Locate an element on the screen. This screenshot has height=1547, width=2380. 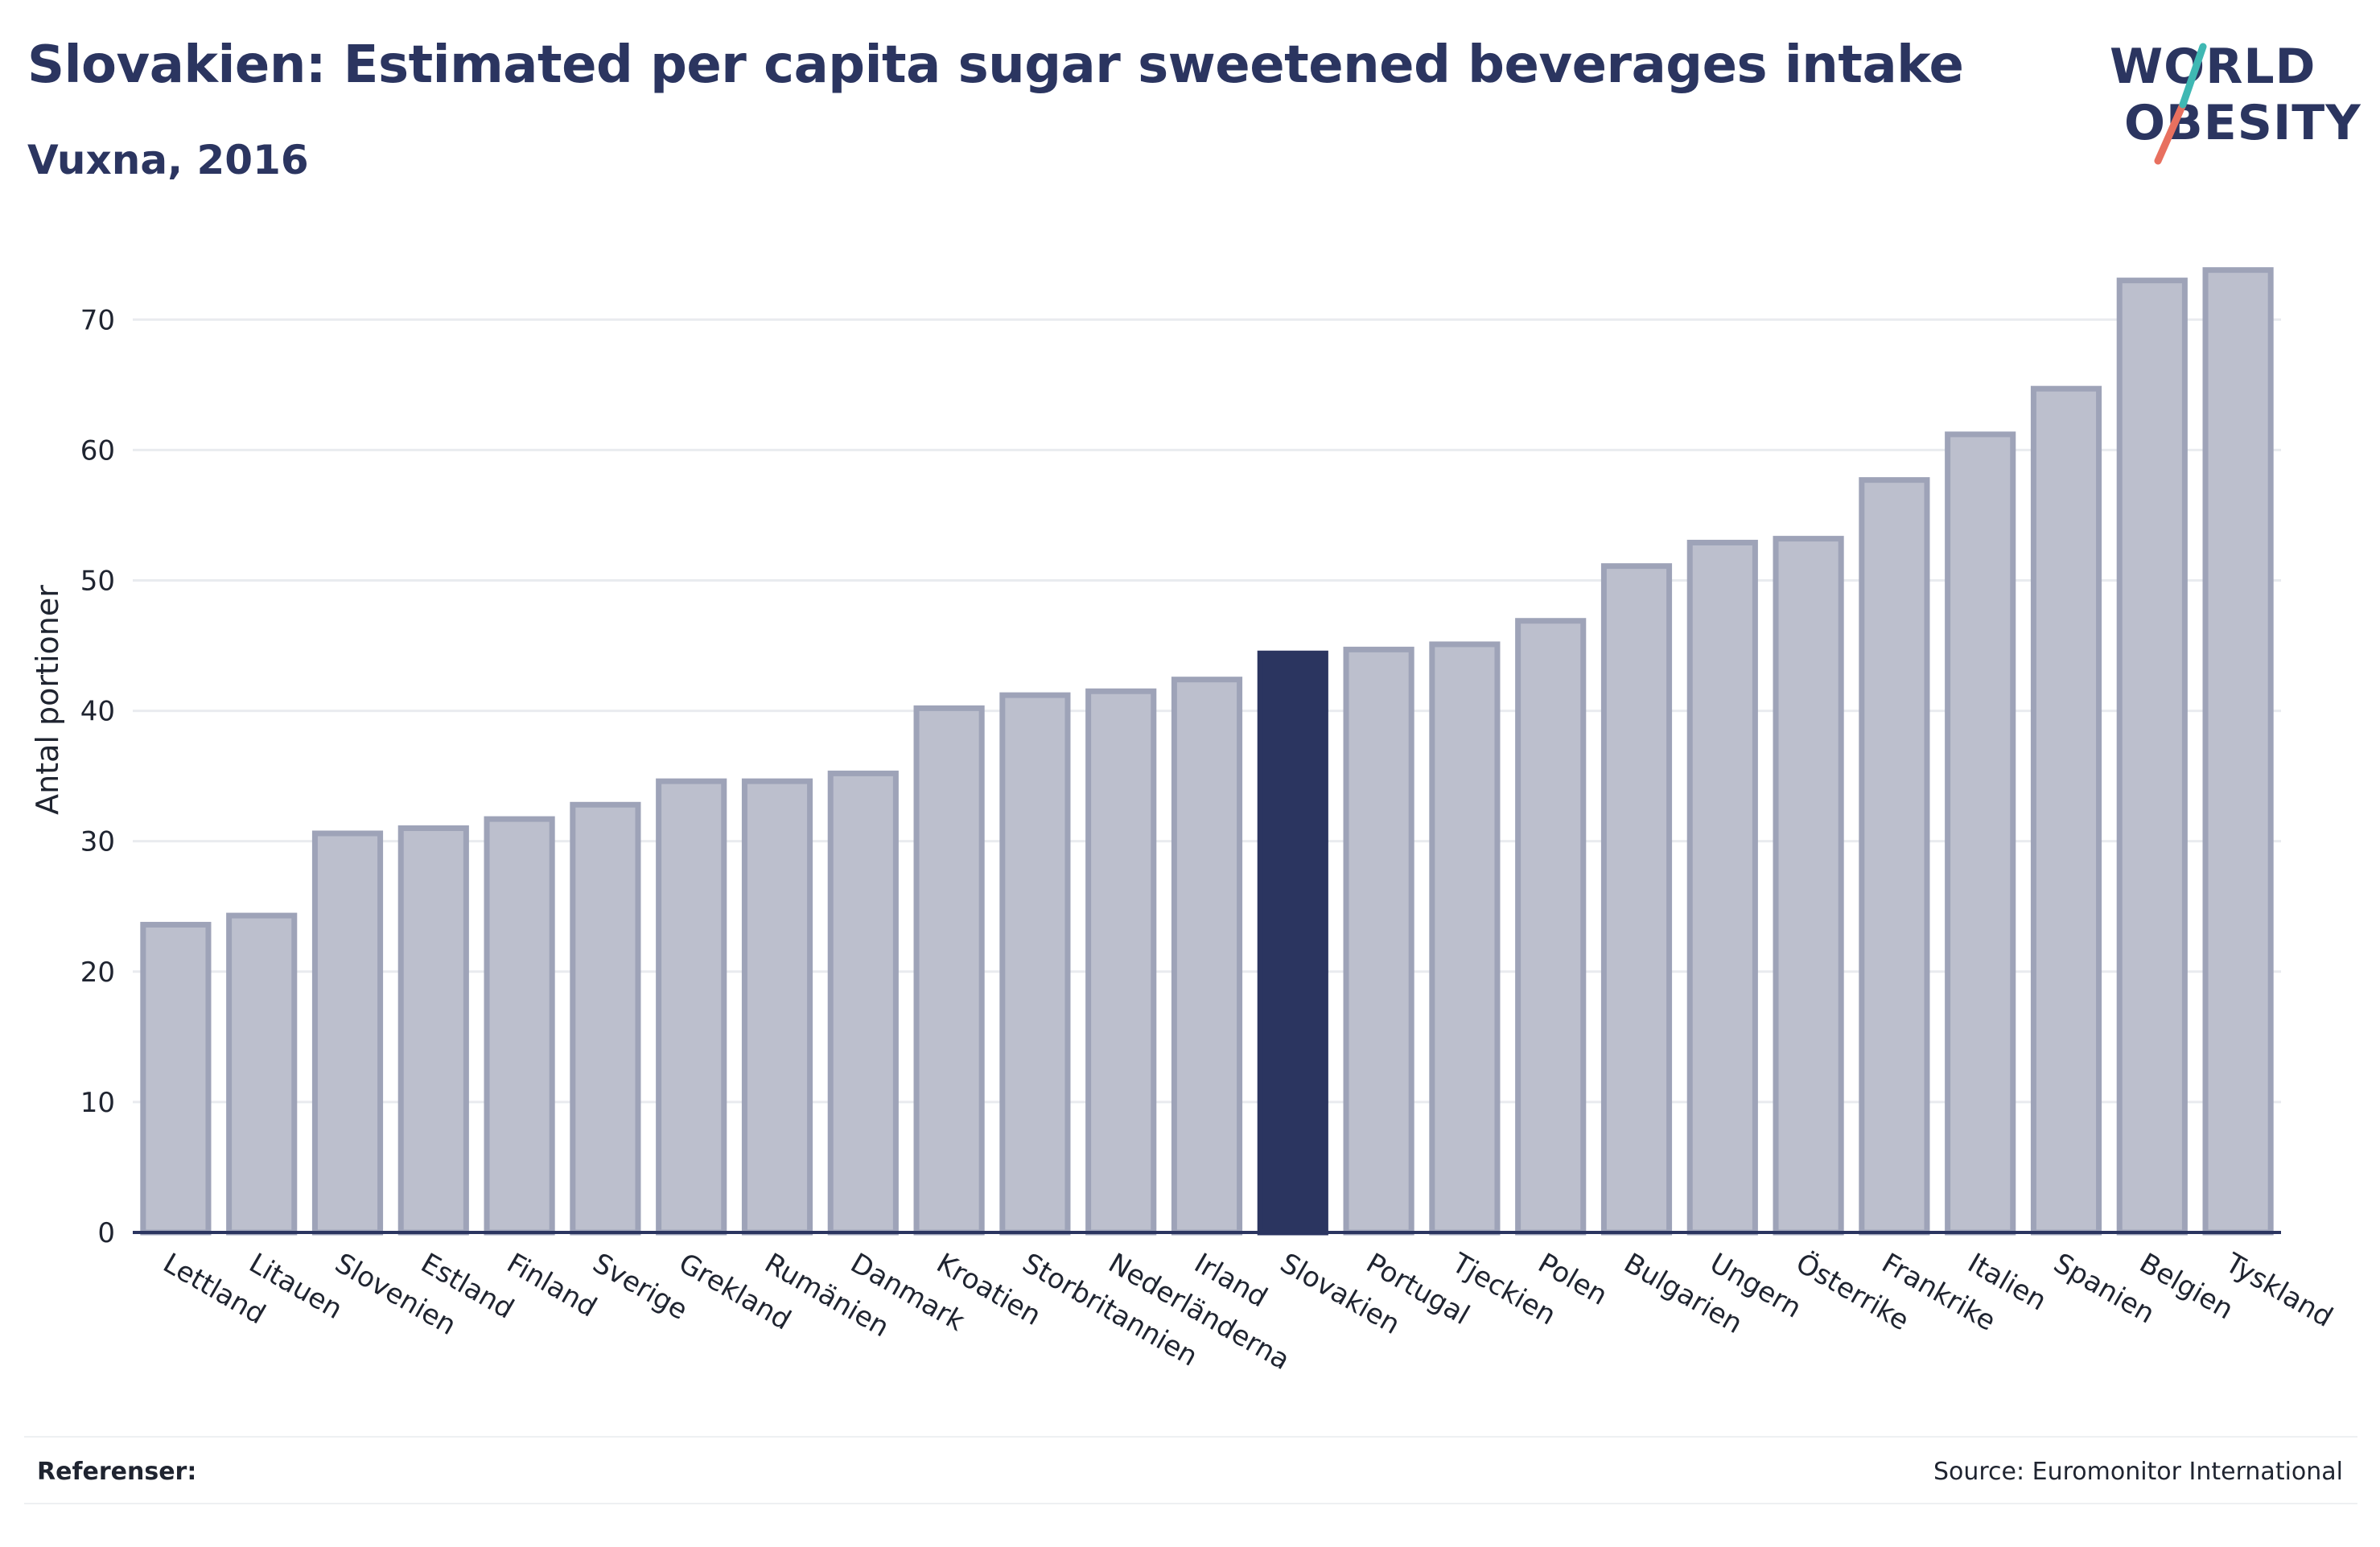
world-obesity-logo: WORLD OBESITY is located at coordinates (2233, 100).